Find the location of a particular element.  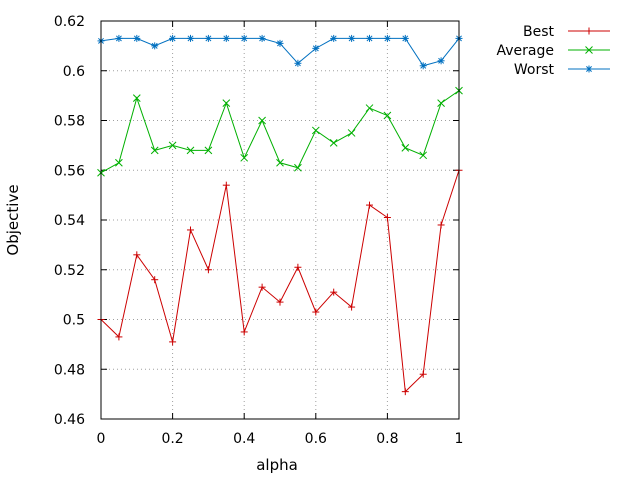

y-tick-labels: 0.46 0.48 0.5 0.52 0.54 0.56 0.58 0.6 0.62 is located at coordinates (69, 221).